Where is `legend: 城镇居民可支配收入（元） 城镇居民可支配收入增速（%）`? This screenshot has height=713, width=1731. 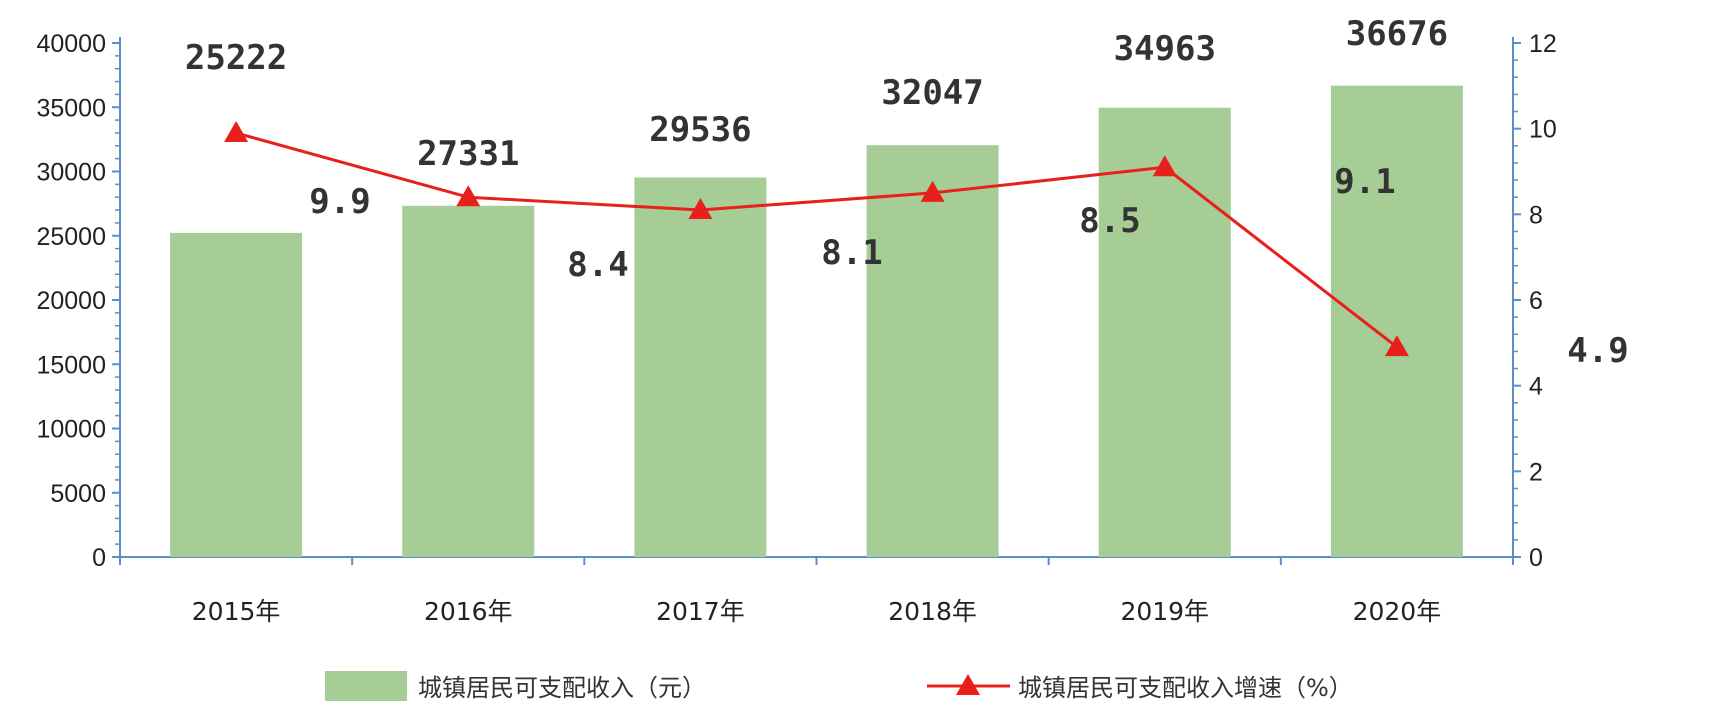
legend: 城镇居民可支配收入（元） 城镇居民可支配收入增速（%） is located at coordinates (839, 686).